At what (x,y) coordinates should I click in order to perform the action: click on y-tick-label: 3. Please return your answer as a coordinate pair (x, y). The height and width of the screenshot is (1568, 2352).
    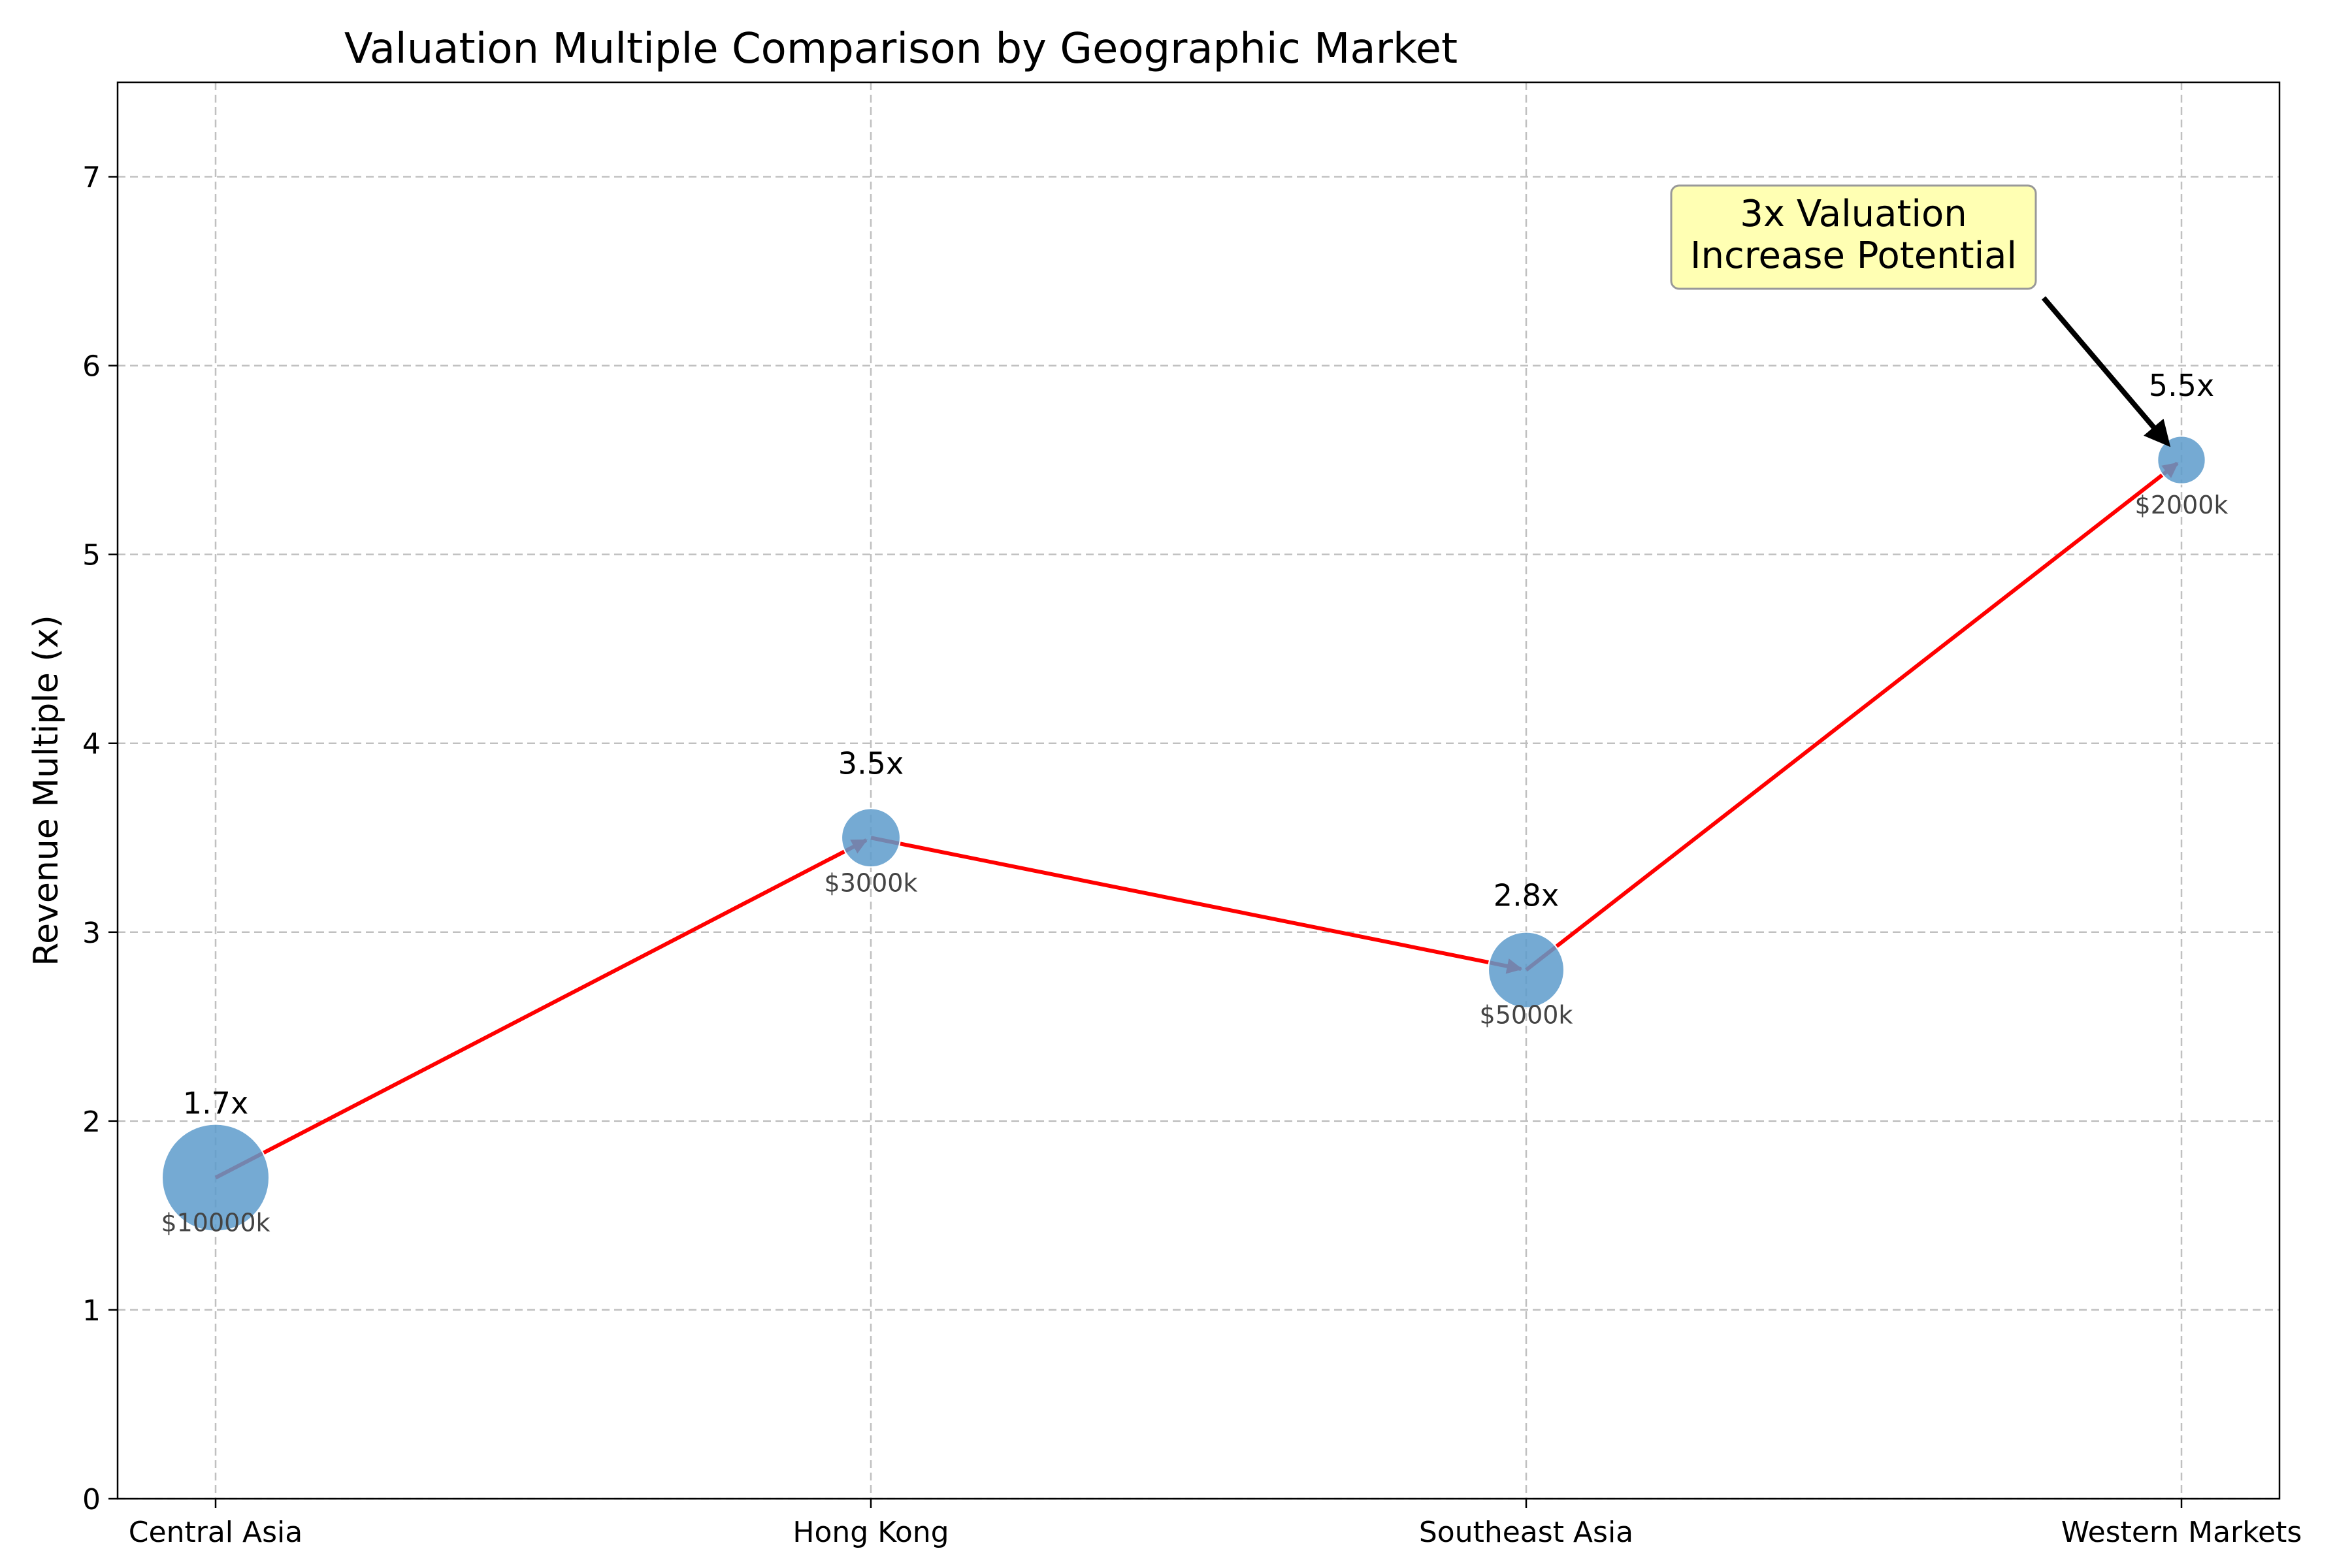
    Looking at the image, I should click on (91, 933).